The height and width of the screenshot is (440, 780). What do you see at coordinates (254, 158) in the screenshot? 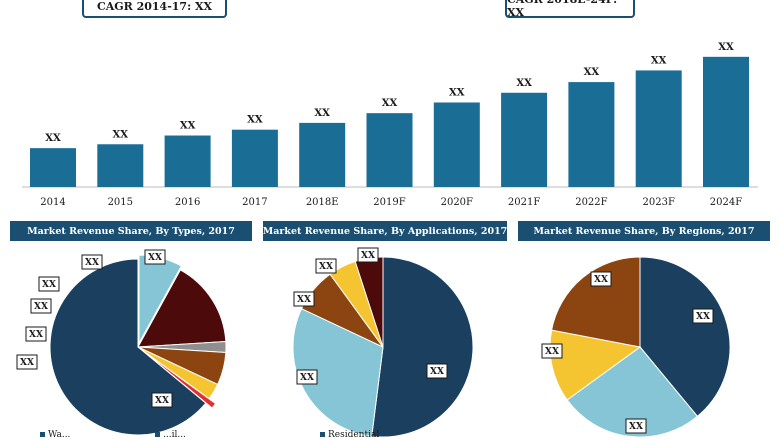
I see `bar-2017` at bounding box center [254, 158].